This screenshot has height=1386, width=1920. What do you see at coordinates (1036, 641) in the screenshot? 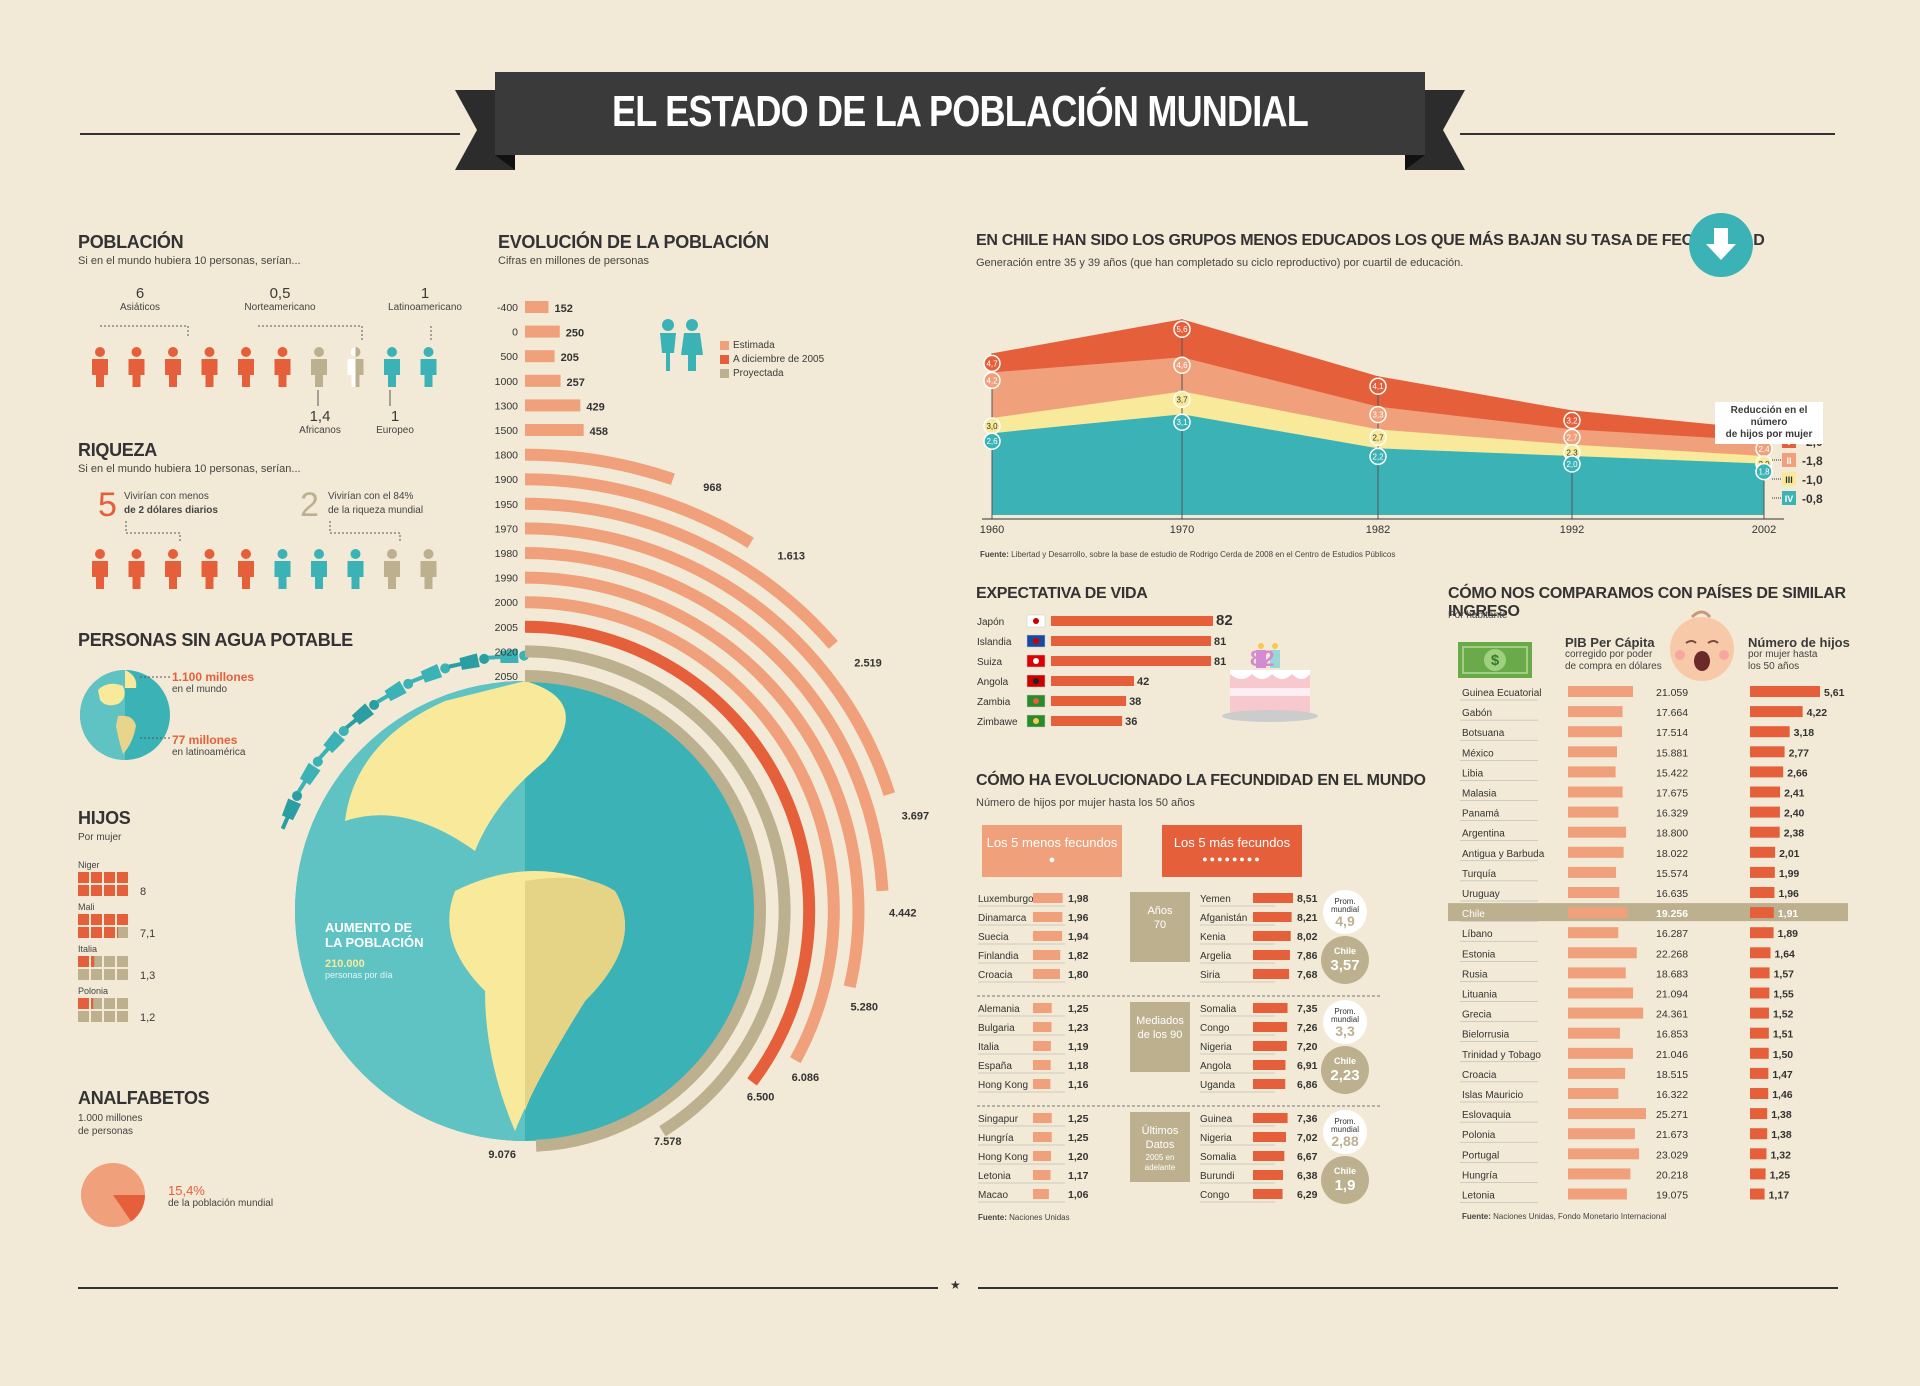
I see `vida-flag` at bounding box center [1036, 641].